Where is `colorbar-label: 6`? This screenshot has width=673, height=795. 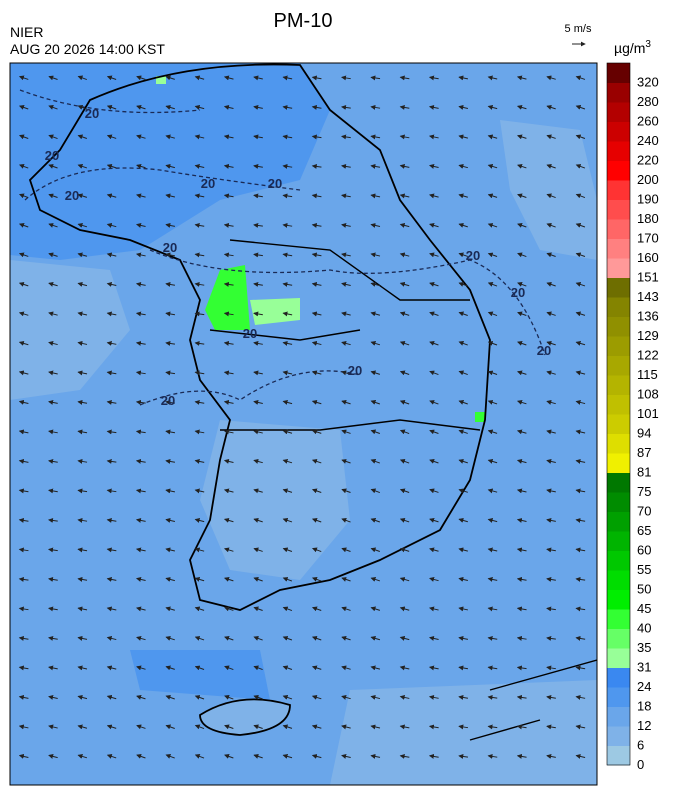 colorbar-label: 6 is located at coordinates (640, 745).